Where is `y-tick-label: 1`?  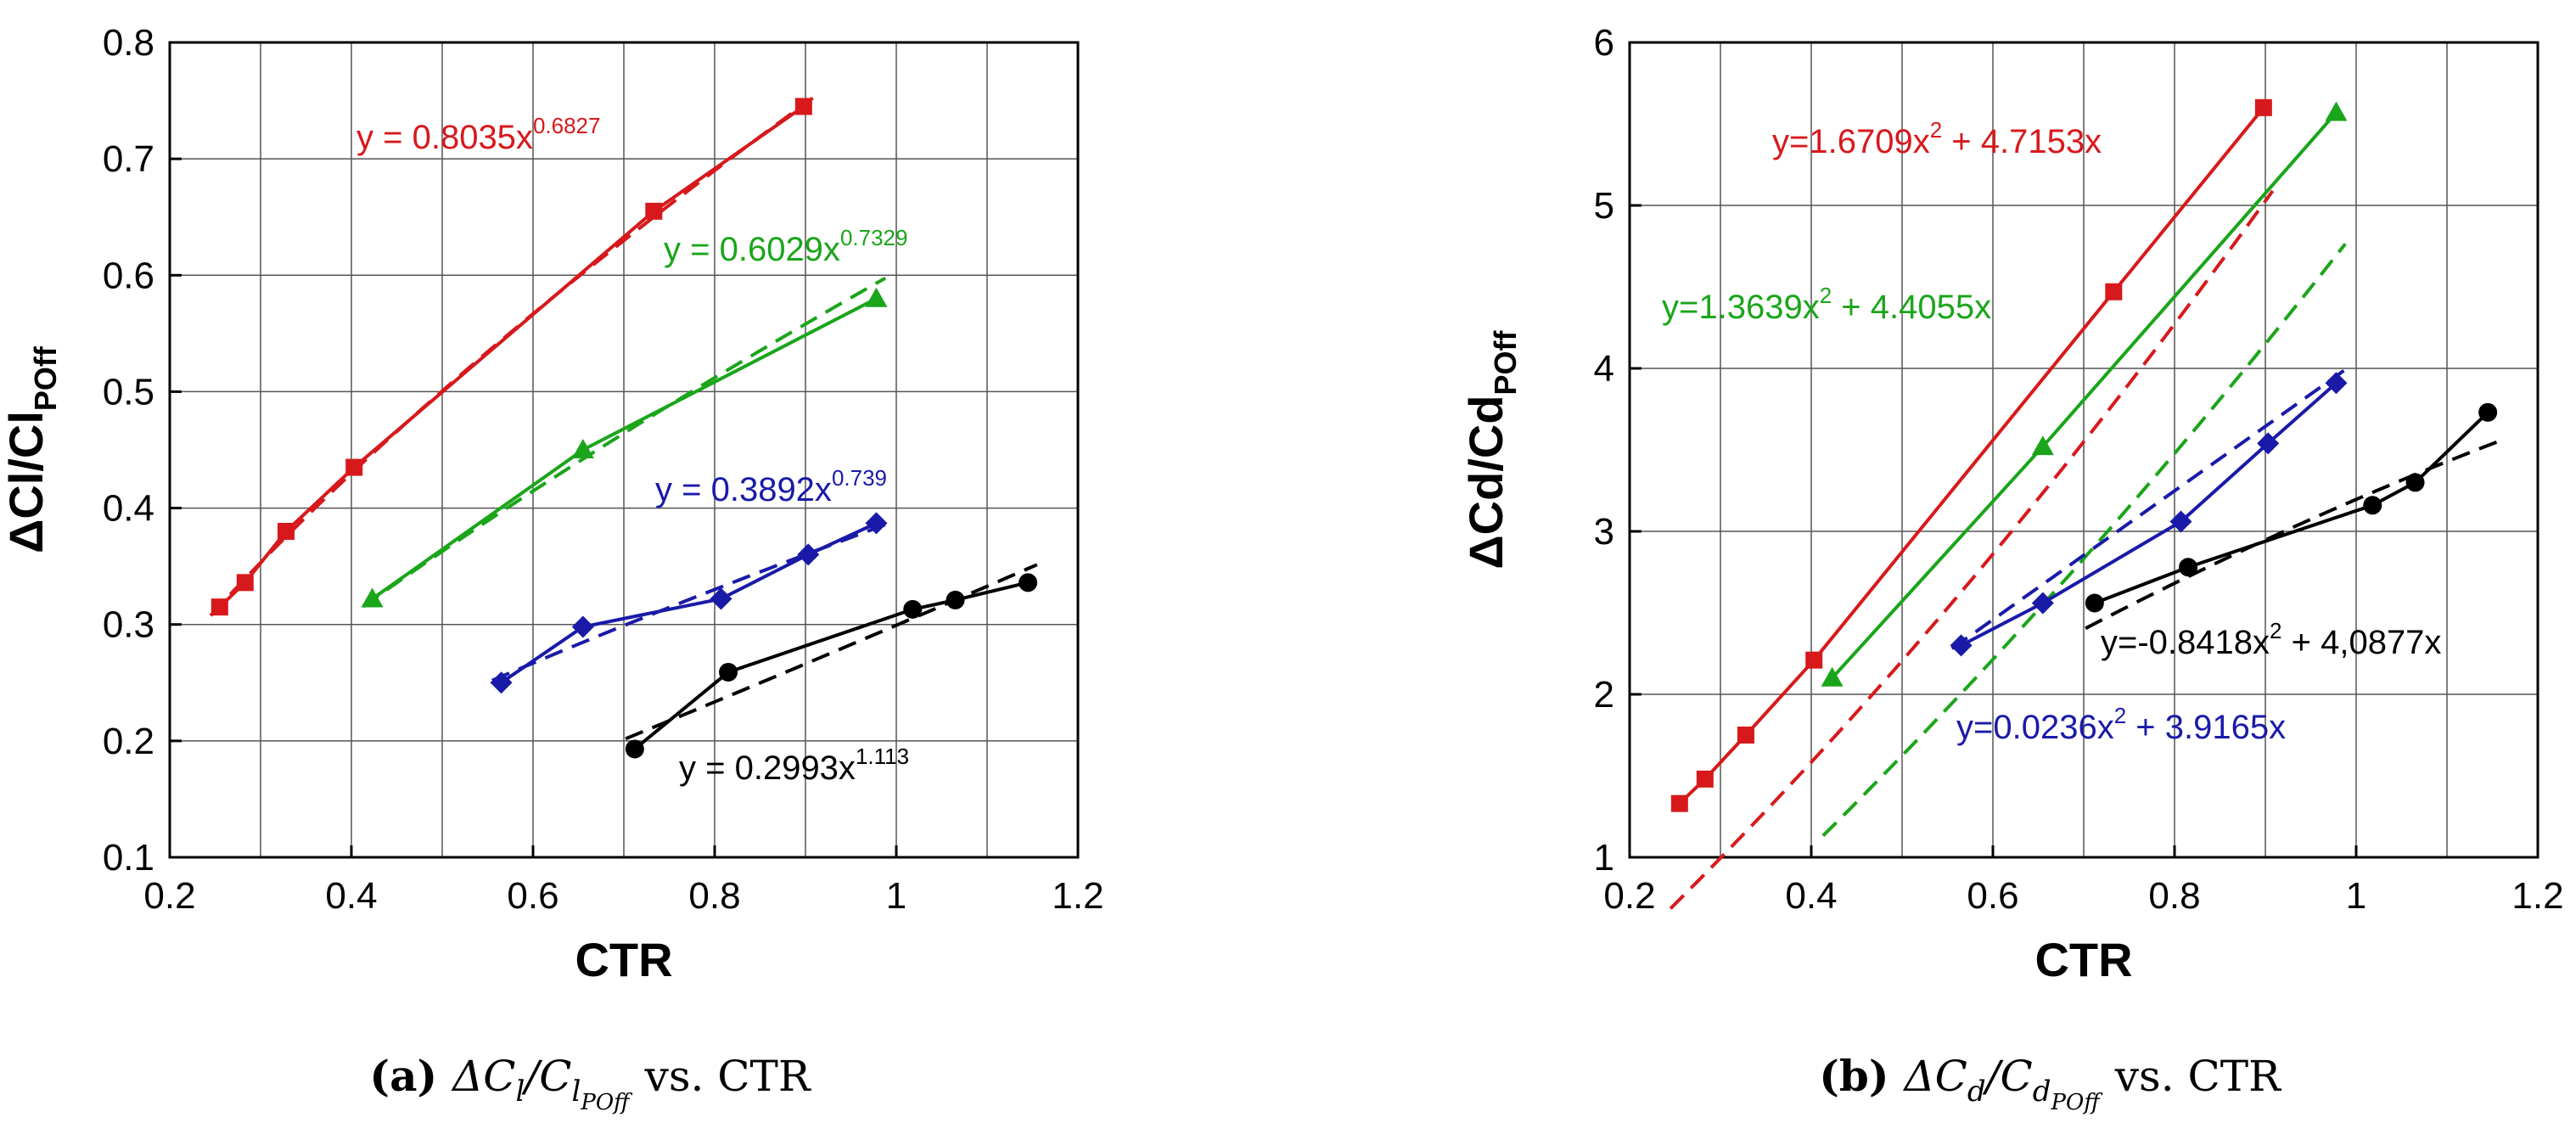 y-tick-label: 1 is located at coordinates (1604, 858).